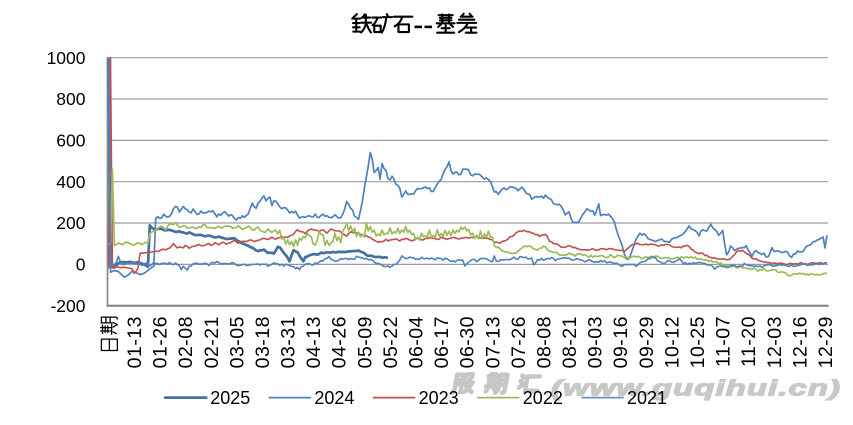 This screenshot has height=425, width=853. Describe the element at coordinates (70, 182) in the screenshot. I see `svg-text: 400` at that location.